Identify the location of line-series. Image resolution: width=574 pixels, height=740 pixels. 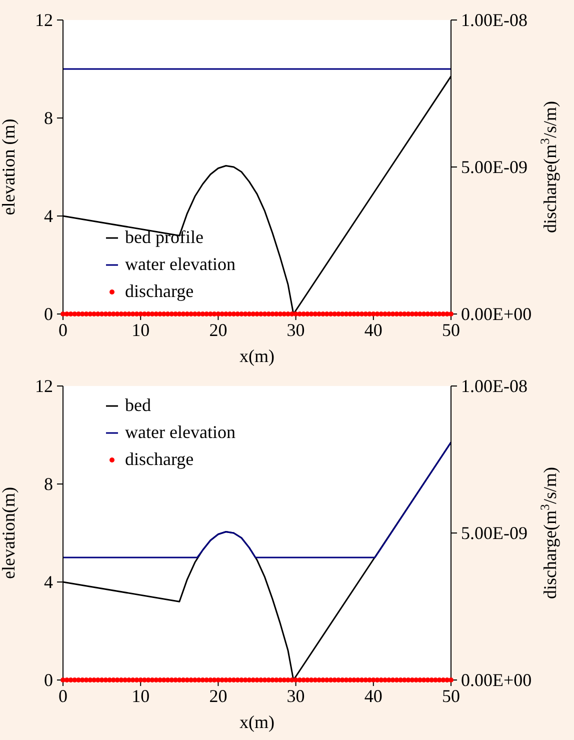
(257, 500).